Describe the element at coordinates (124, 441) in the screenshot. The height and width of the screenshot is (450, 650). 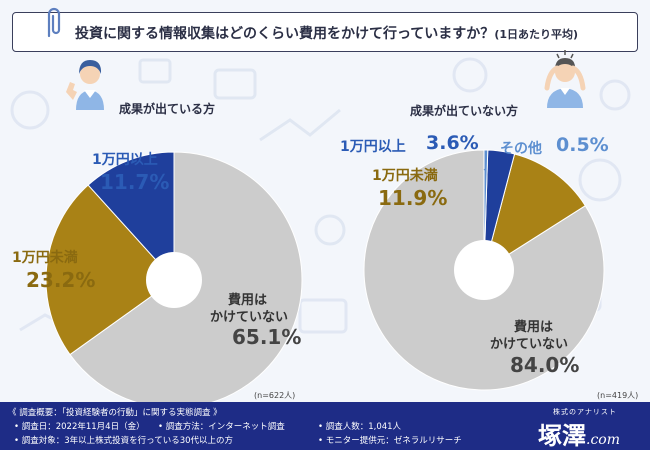
I see `survey-target: • 調査対象：3年以上株式投資を行っている30代以上の方` at that location.